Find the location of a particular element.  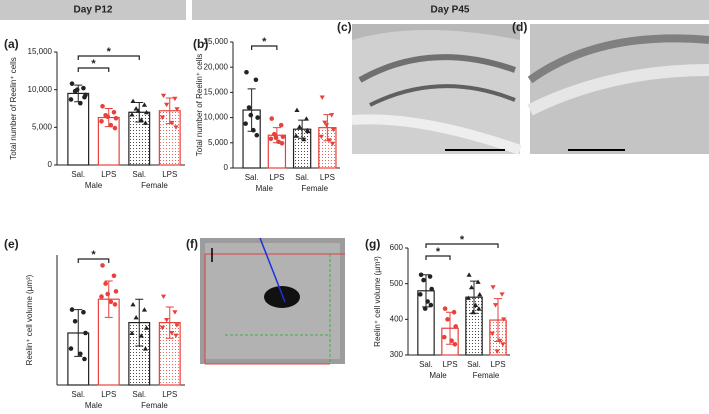

panel-label: (d) is located at coordinates (519, 27).